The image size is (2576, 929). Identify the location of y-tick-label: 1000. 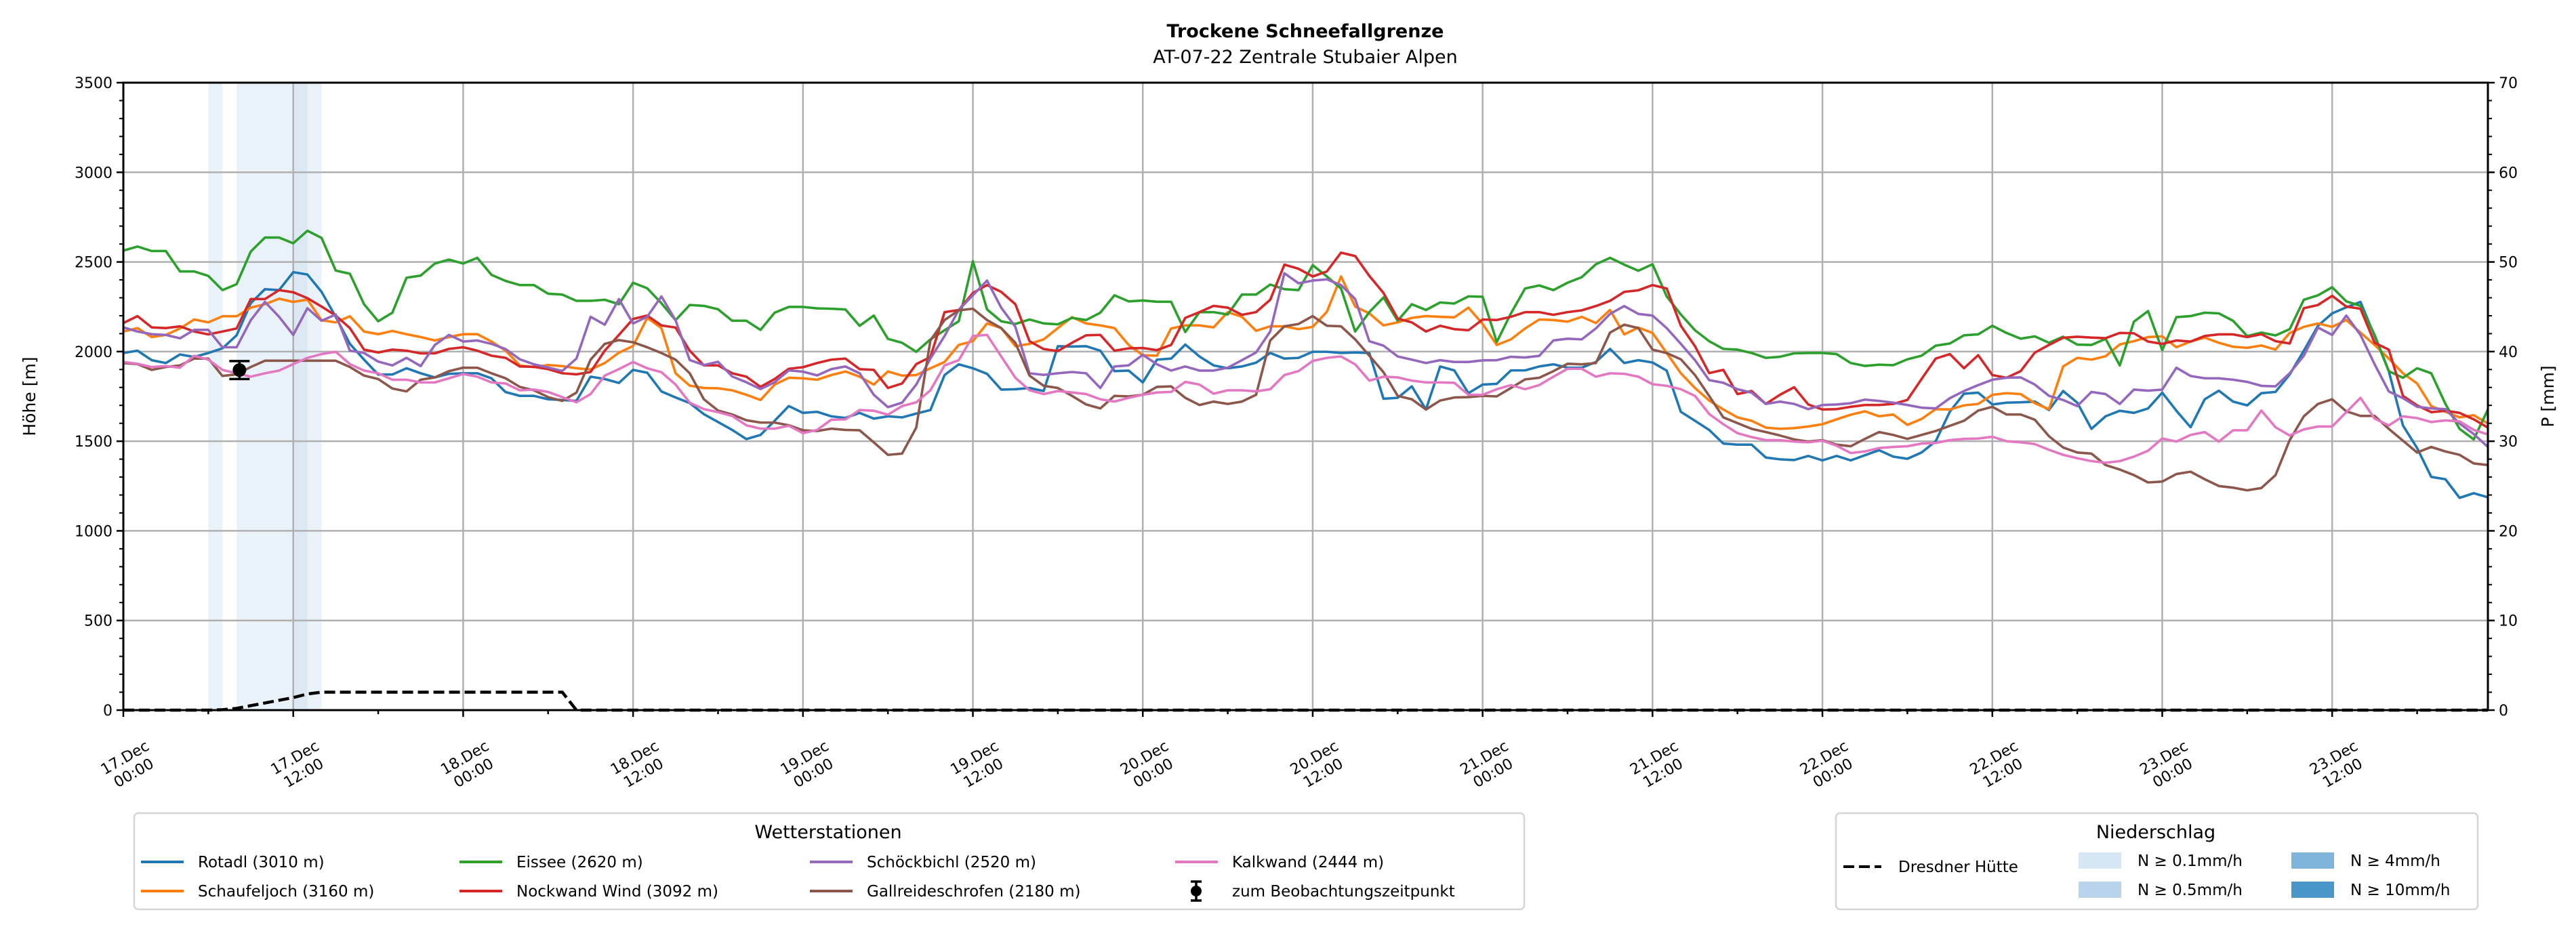
(94, 531).